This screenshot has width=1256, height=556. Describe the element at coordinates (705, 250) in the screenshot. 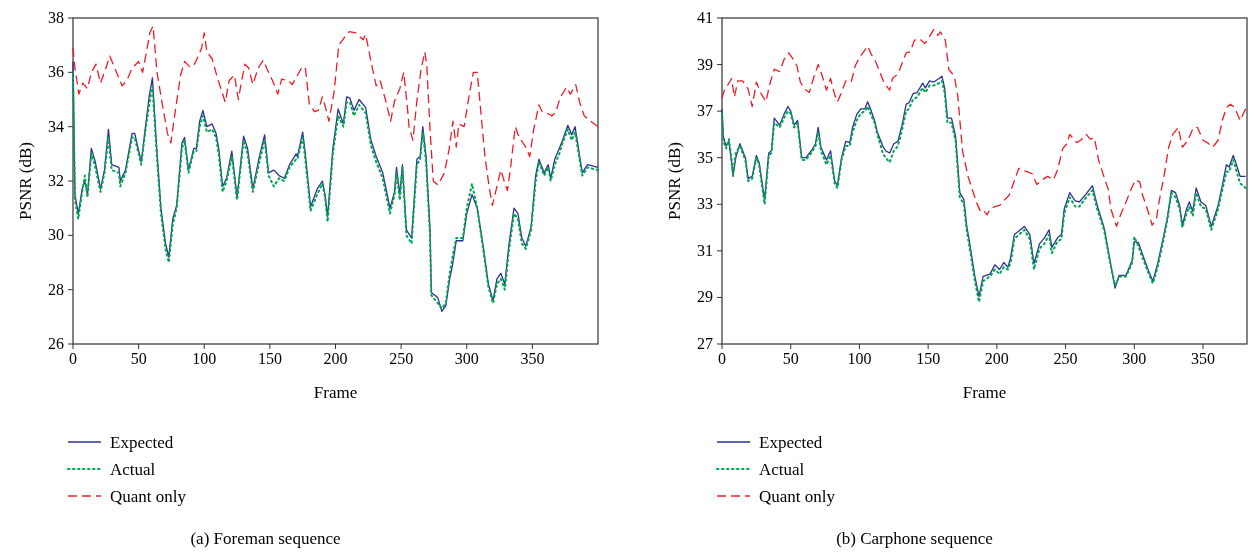

I see `y-tick-label: 31` at that location.